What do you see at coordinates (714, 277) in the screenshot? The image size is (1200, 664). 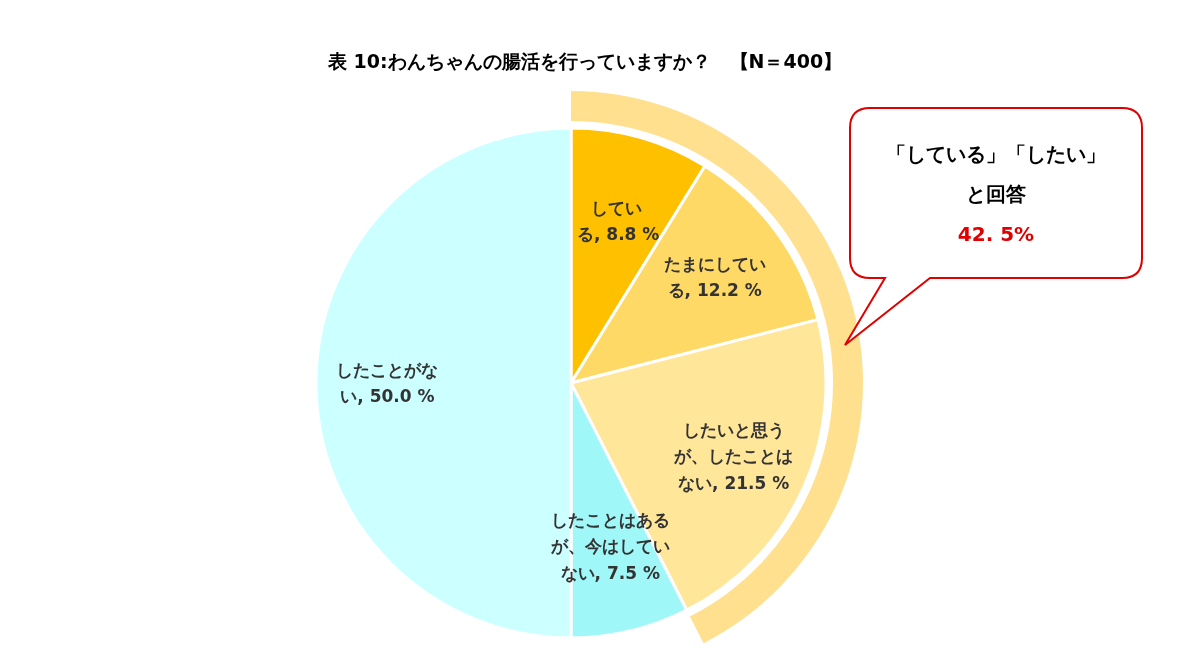 I see `slice-label: たまにしている, 12.2 %` at bounding box center [714, 277].